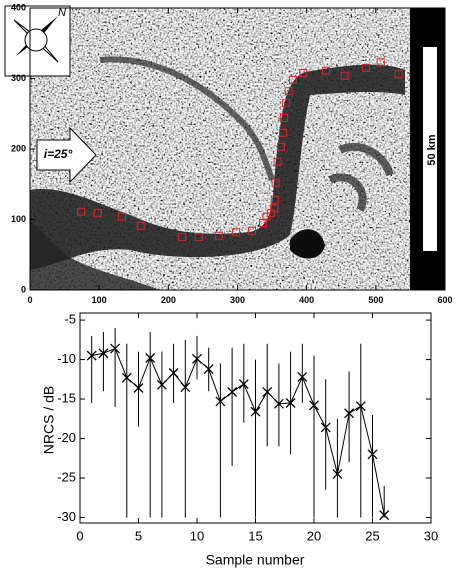 Image resolution: width=461 pixels, height=574 pixels. I want to click on y-tick-label: 0, so click(23, 289).